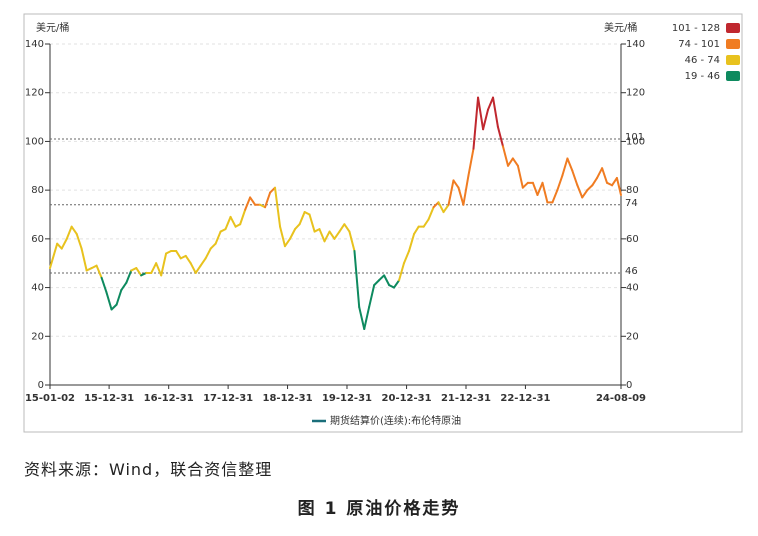  Describe the element at coordinates (525, 398) in the screenshot. I see `x-tick-label: 22-12-31` at that location.